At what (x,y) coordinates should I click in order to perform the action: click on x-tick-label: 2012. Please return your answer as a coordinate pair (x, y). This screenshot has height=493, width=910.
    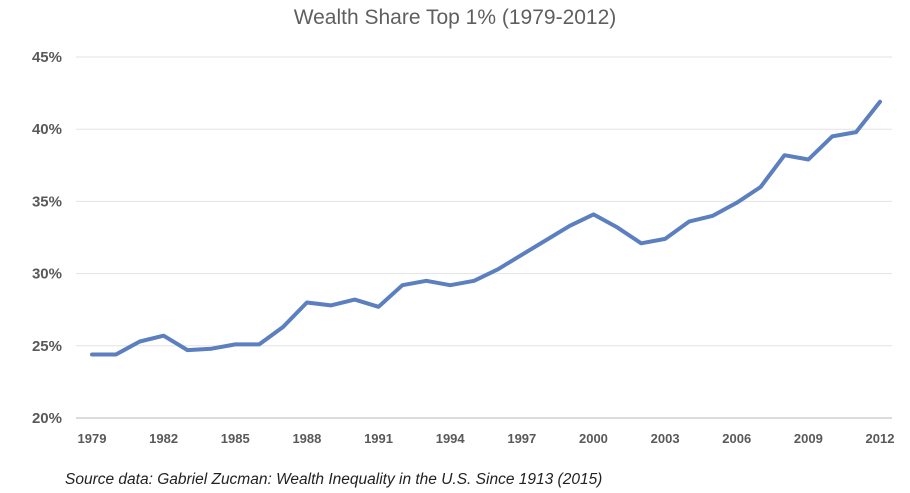
    Looking at the image, I should click on (880, 438).